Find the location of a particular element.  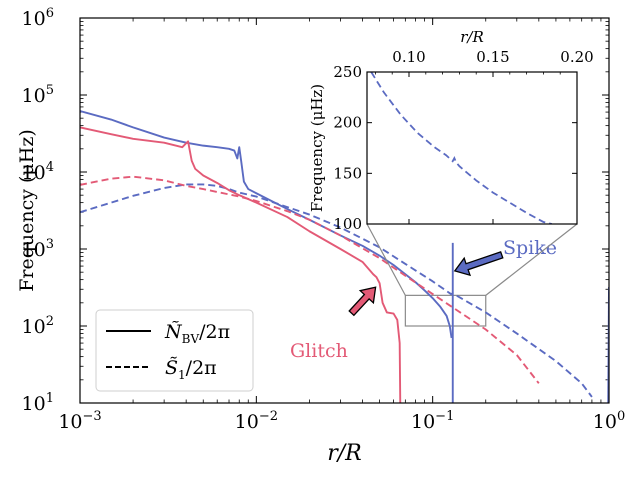

zoom-connector-right is located at coordinates (531, 259).